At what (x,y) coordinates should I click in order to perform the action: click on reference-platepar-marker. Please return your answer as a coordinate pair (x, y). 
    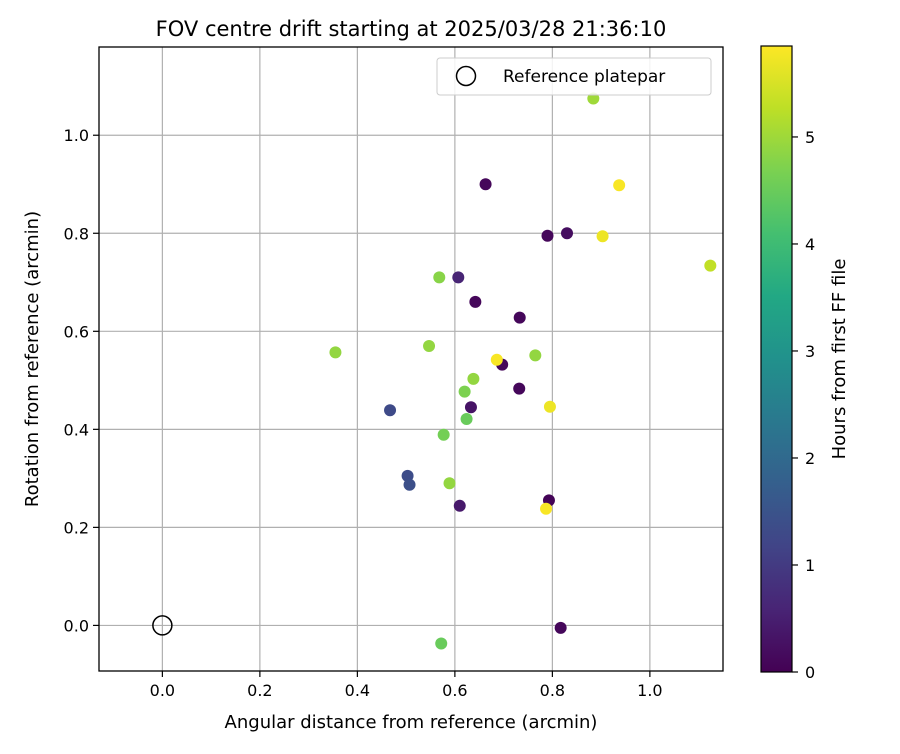
    Looking at the image, I should click on (162, 625).